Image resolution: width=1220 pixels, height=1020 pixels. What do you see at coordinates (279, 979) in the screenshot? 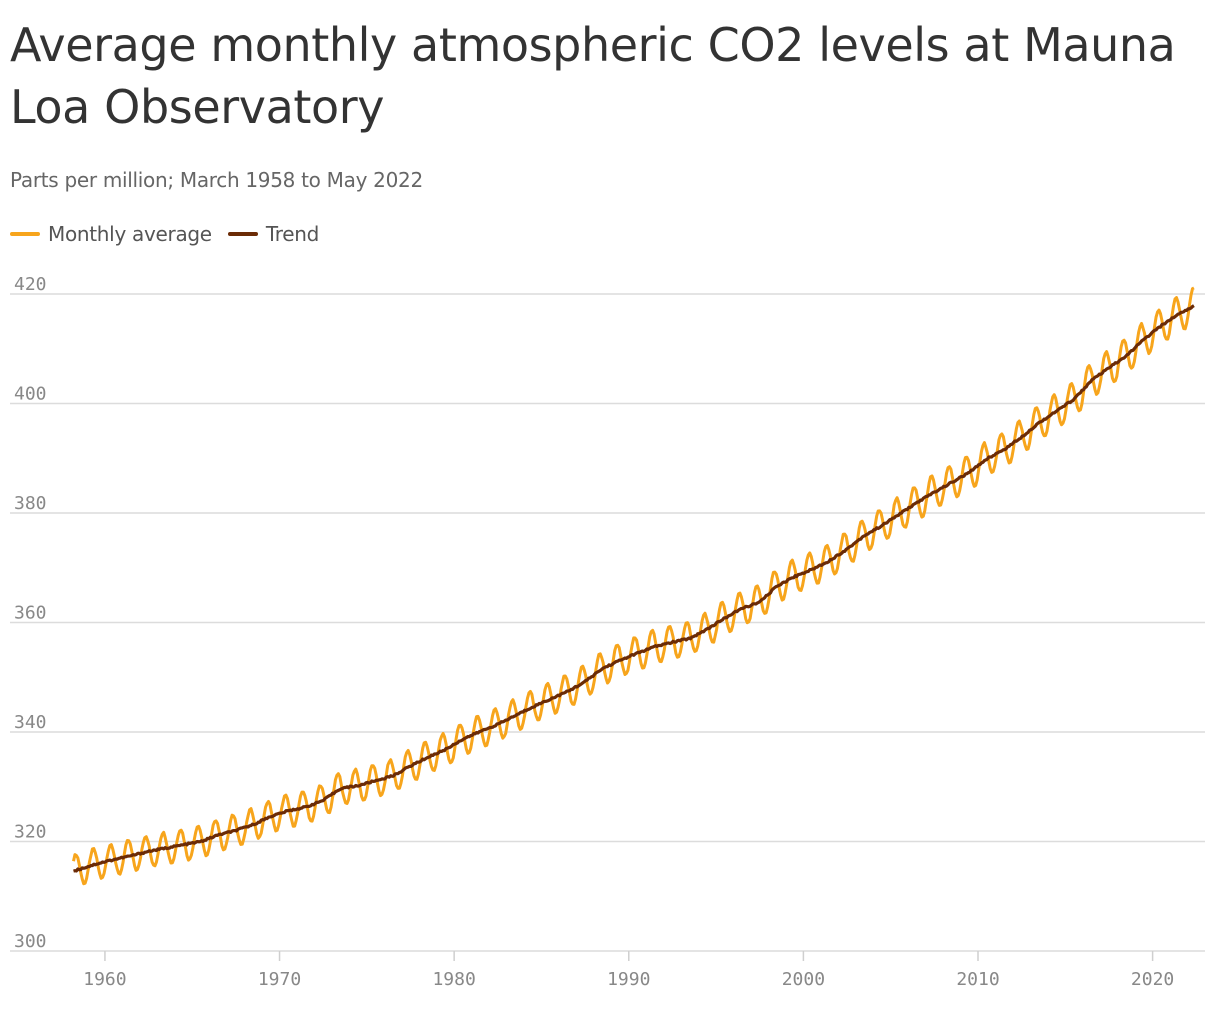
I see `x-tick-label-1970: 1970` at bounding box center [279, 979].